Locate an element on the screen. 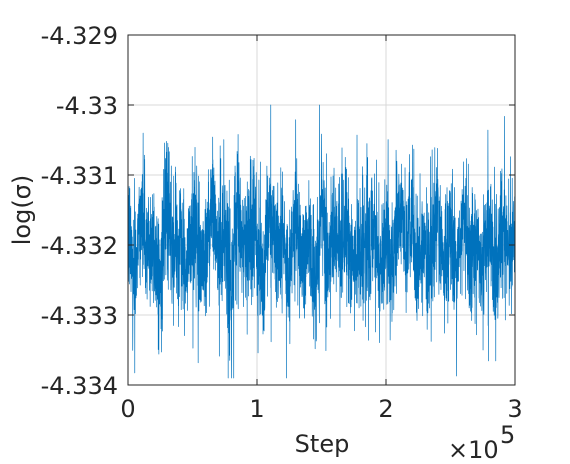  x-exponent-prefix: ×10 is located at coordinates (473, 450).